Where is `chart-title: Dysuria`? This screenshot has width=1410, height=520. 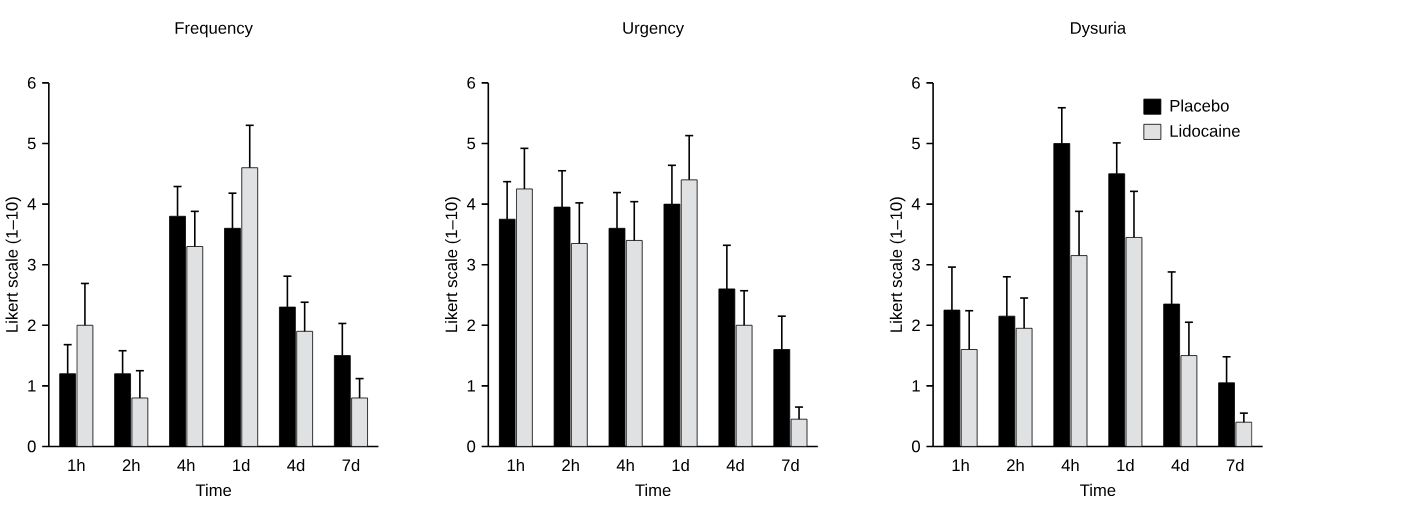 chart-title: Dysuria is located at coordinates (1099, 29).